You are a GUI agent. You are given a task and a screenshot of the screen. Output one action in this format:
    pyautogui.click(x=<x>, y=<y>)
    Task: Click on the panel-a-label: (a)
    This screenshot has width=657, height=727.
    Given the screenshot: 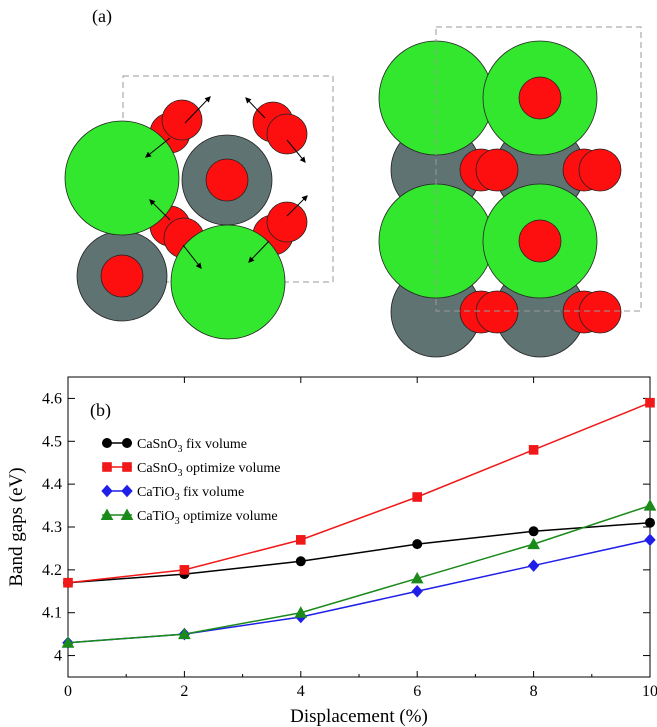 What is the action you would take?
    pyautogui.click(x=102, y=16)
    